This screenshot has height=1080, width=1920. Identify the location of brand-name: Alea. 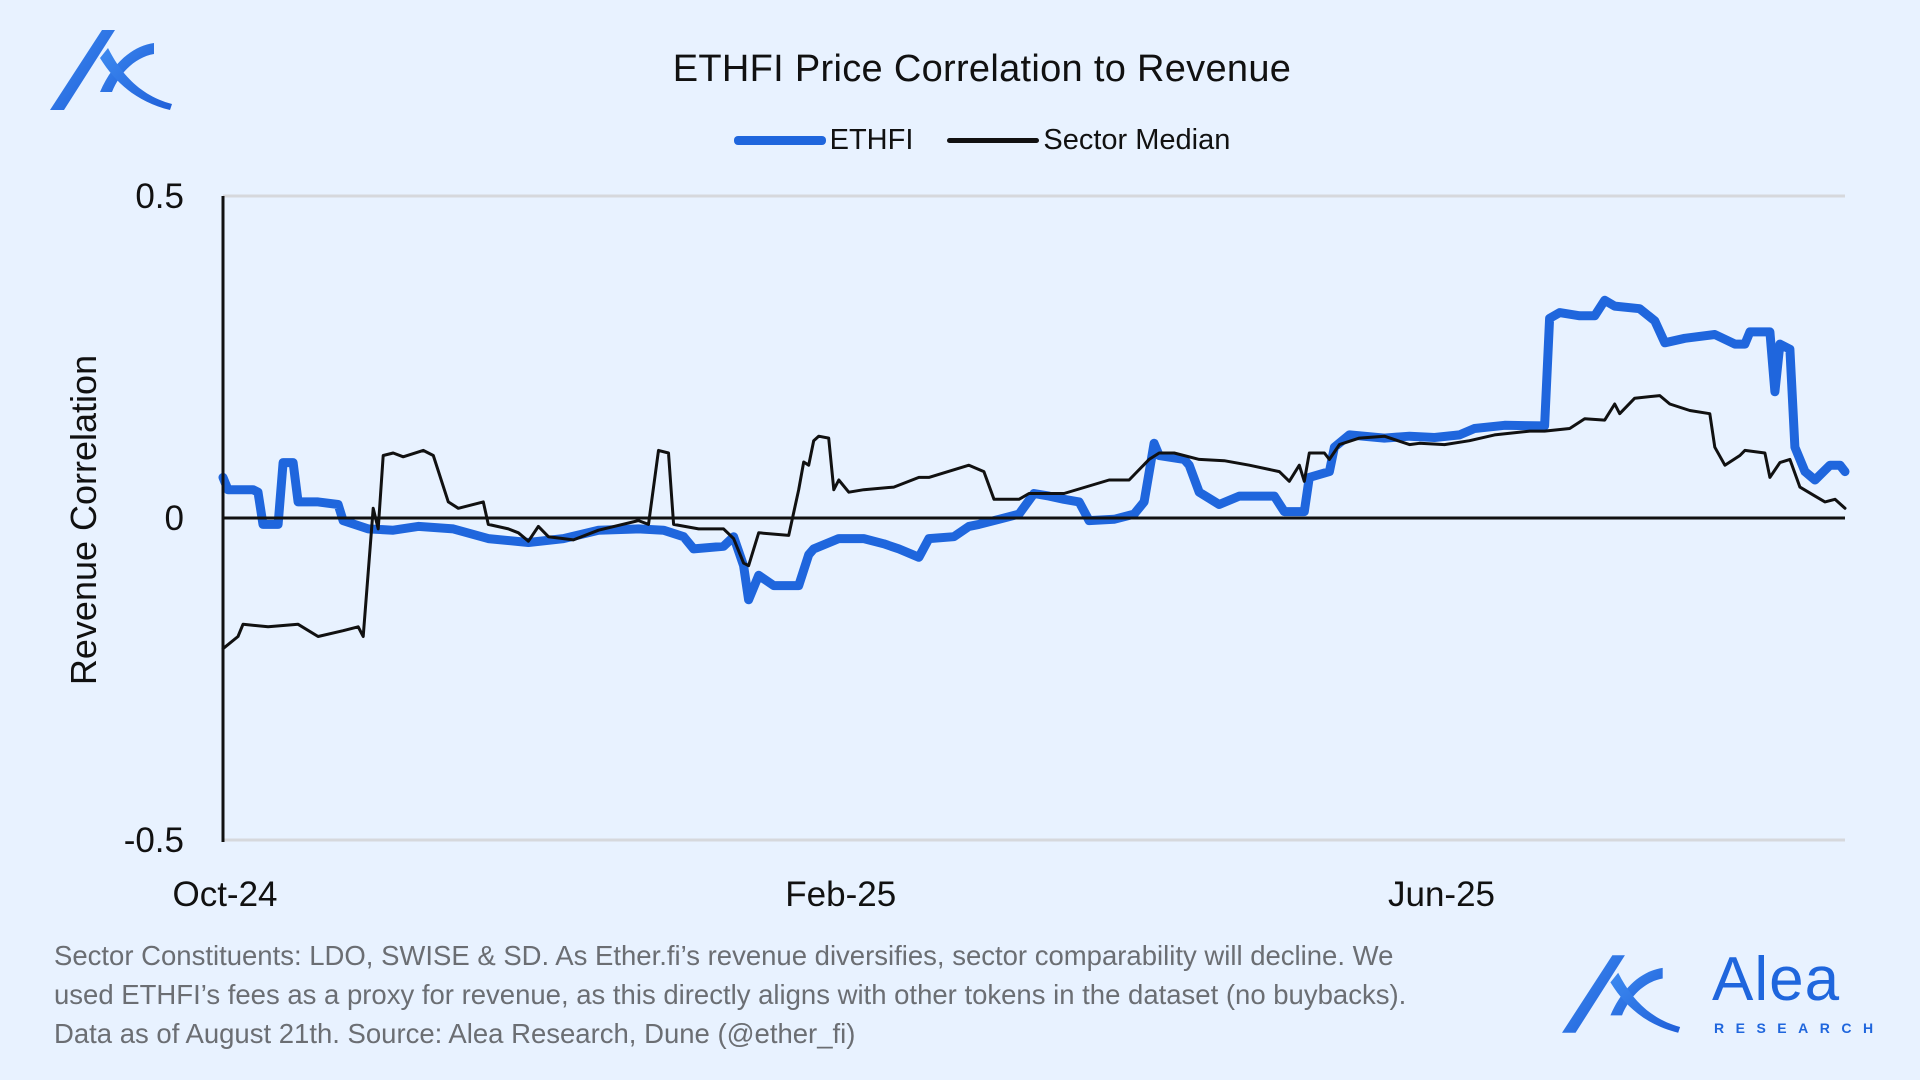
(1776, 979).